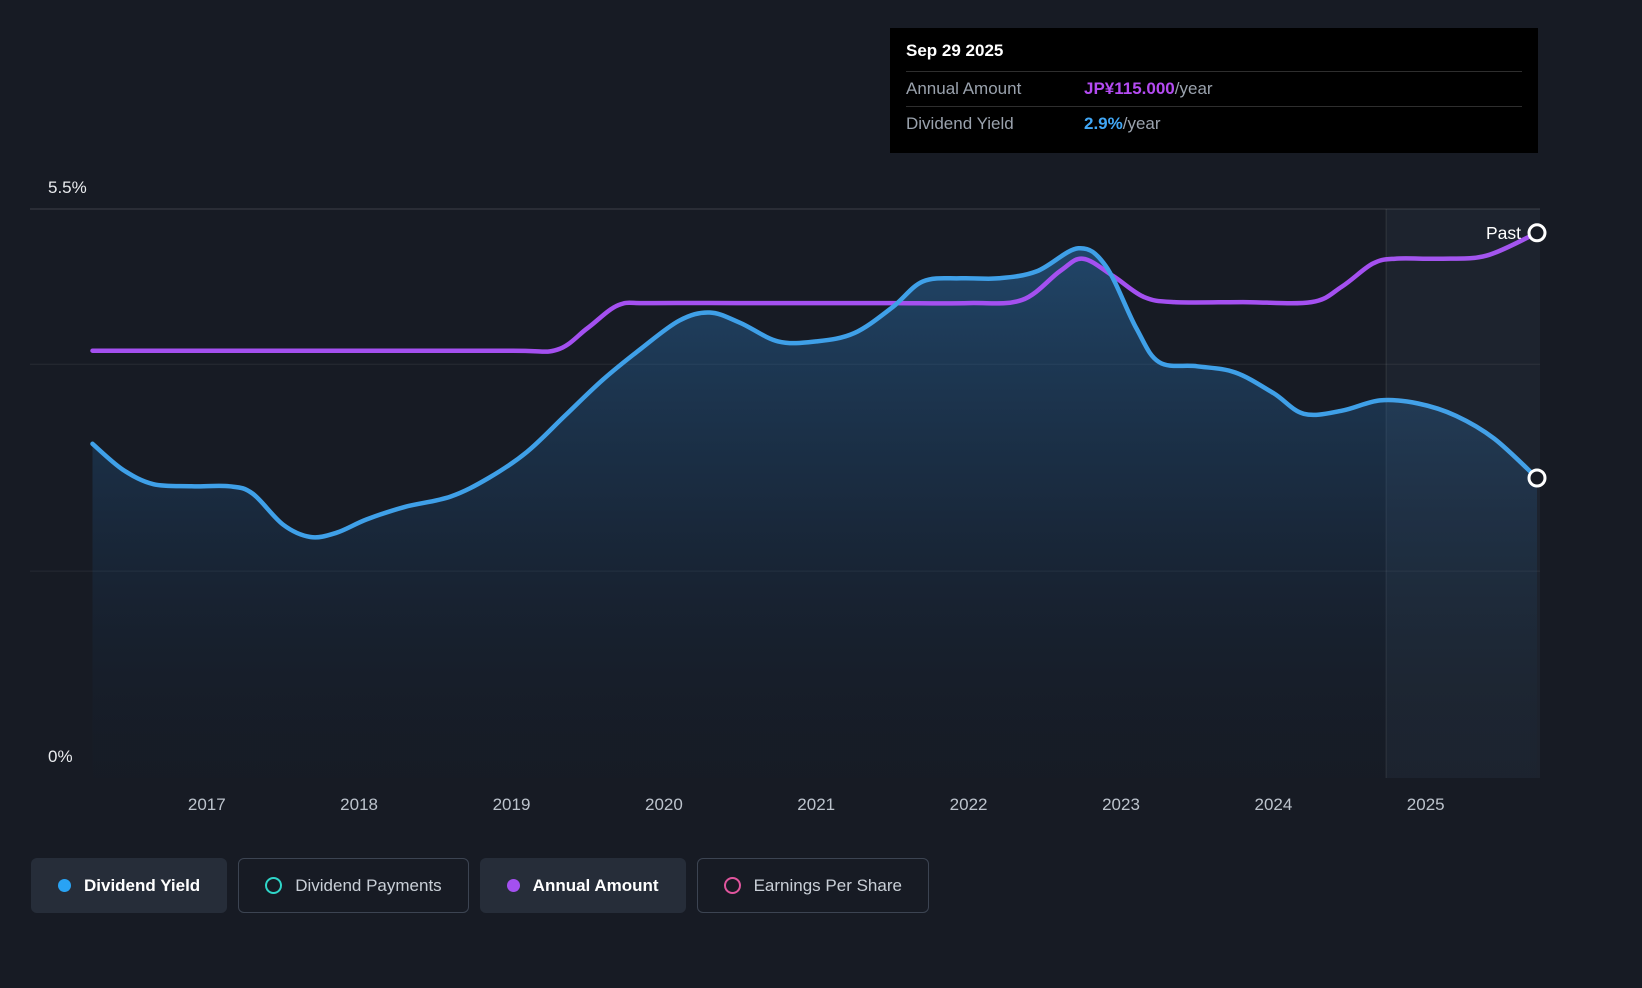  What do you see at coordinates (512, 804) in the screenshot?
I see `x-tick-label: 2019` at bounding box center [512, 804].